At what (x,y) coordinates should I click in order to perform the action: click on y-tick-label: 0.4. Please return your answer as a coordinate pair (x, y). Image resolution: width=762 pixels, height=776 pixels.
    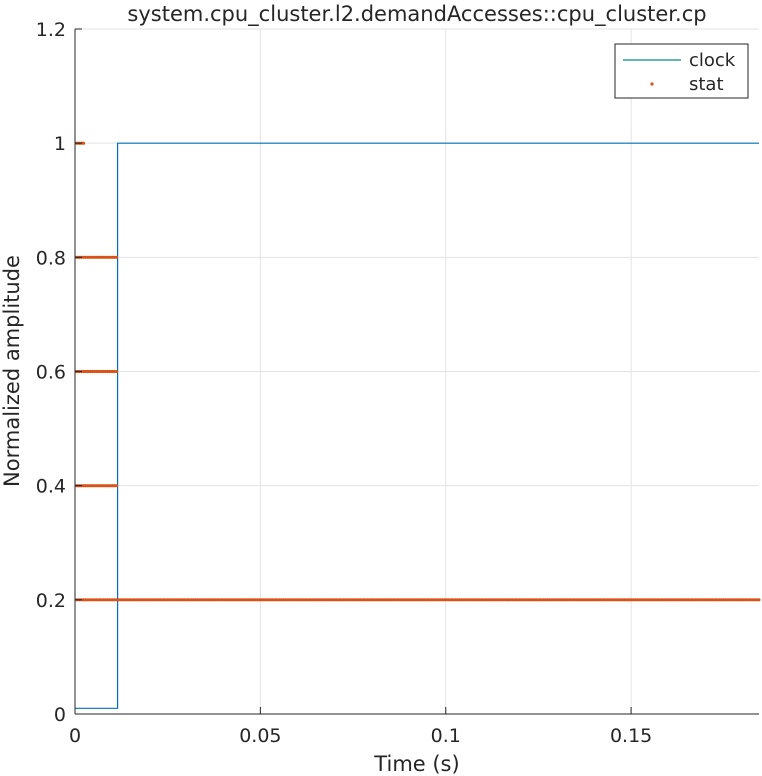
    Looking at the image, I should click on (51, 487).